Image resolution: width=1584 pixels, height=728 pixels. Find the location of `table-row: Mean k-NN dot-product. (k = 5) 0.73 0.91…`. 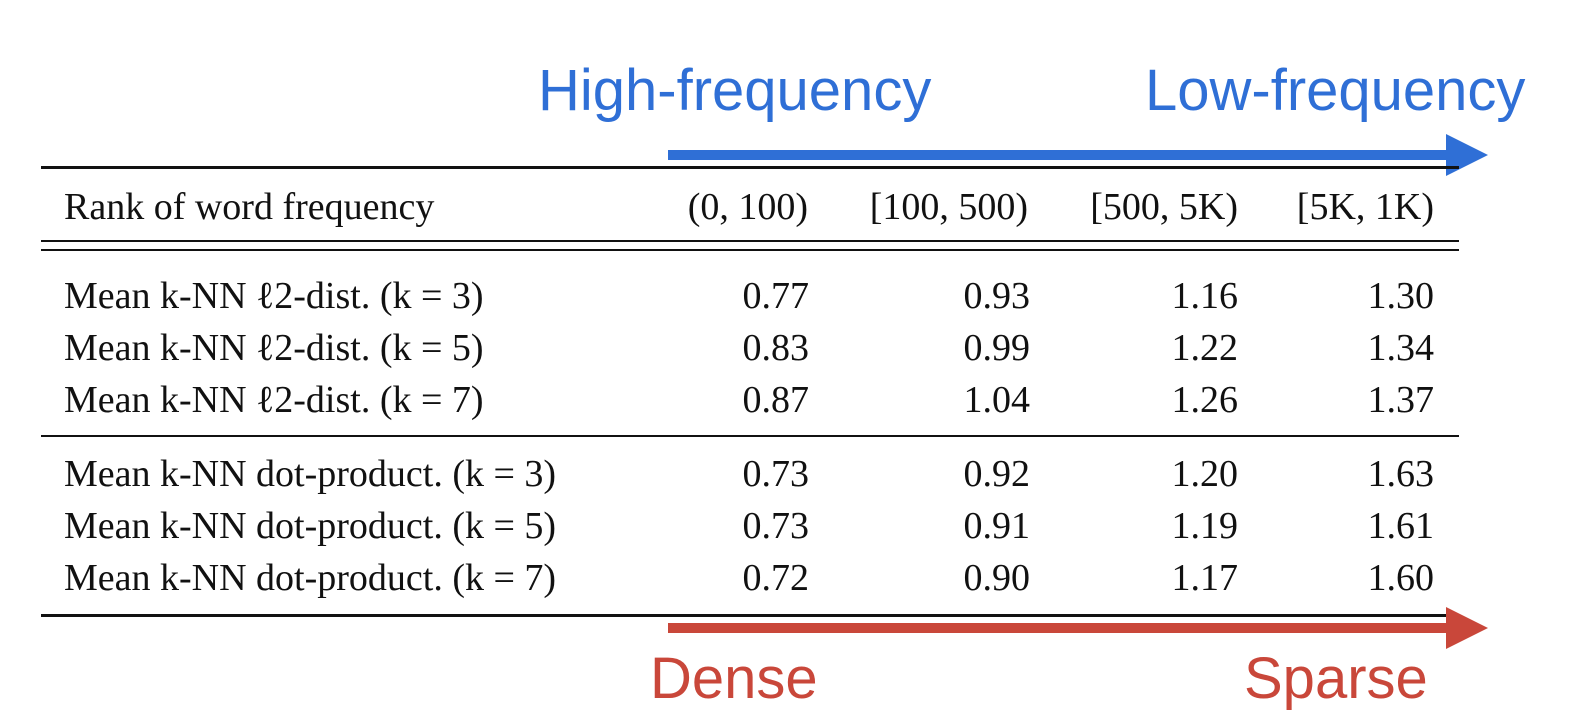

table-row: Mean k-NN dot-product. (k = 5) 0.73 0.91… is located at coordinates (792, 526).